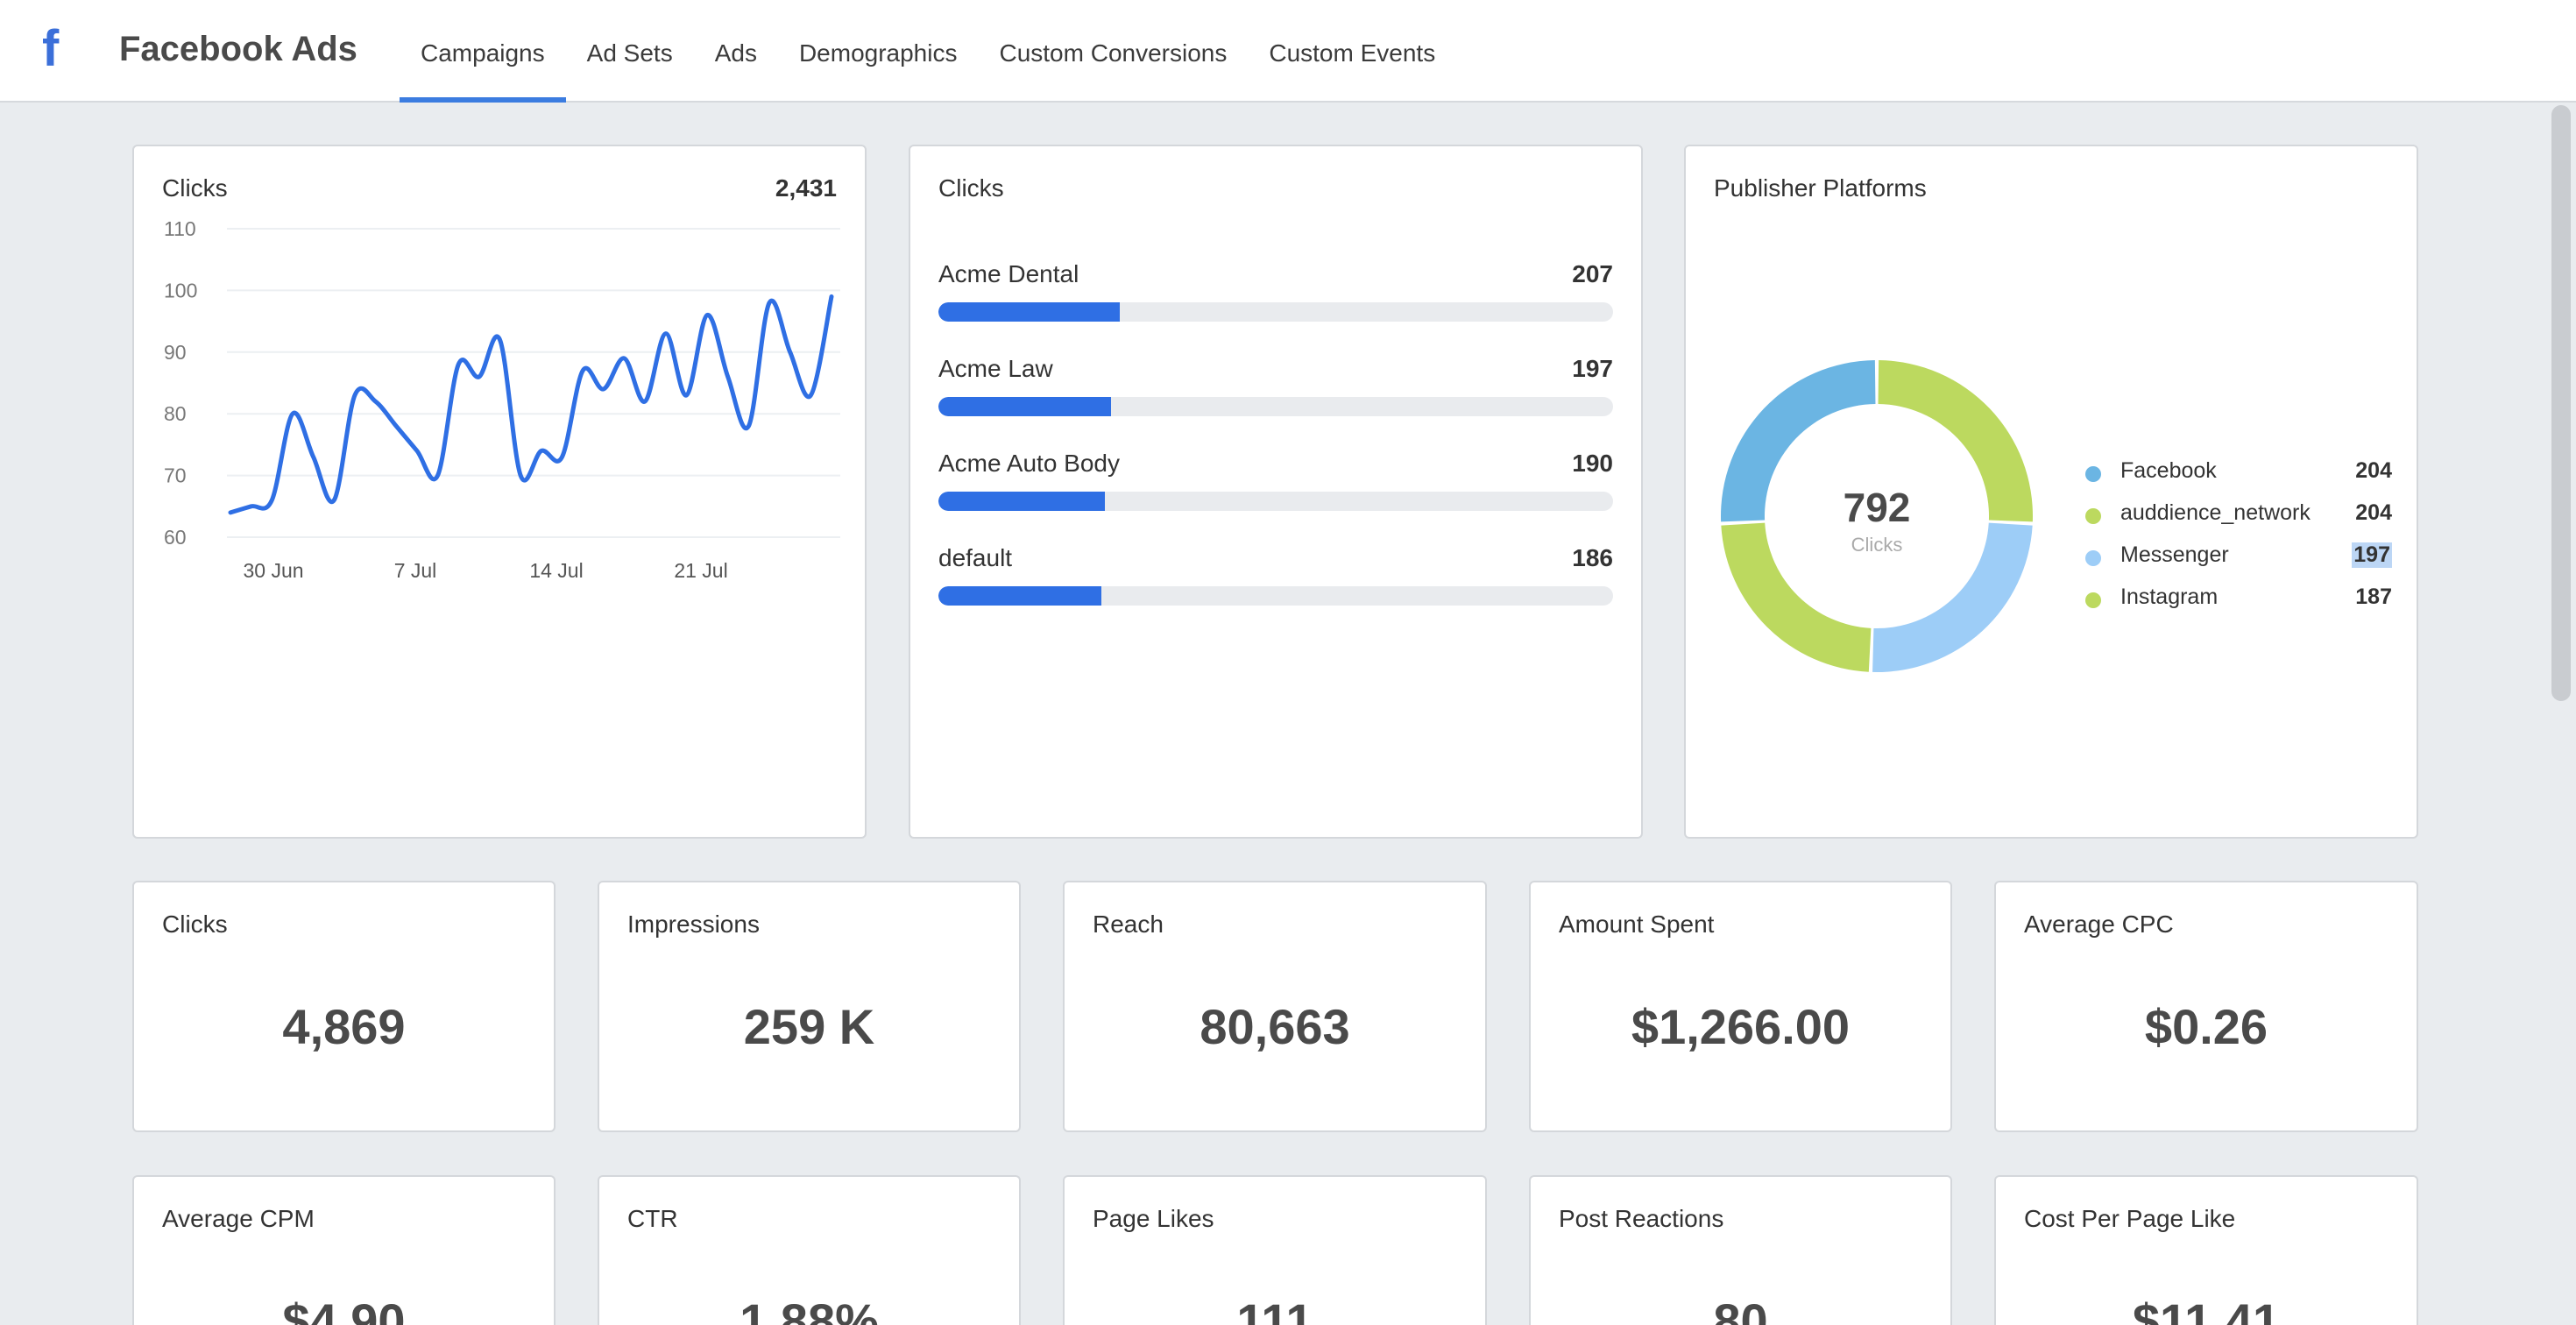 This screenshot has width=2576, height=1325. Describe the element at coordinates (415, 570) in the screenshot. I see `x-tick-label: 7 Jul` at that location.